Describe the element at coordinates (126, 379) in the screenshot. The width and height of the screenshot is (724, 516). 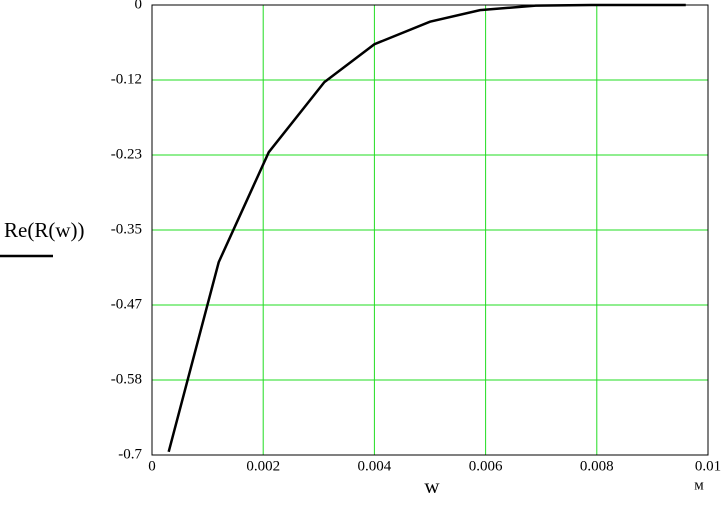
I see `y-tick-label: -0.58` at that location.